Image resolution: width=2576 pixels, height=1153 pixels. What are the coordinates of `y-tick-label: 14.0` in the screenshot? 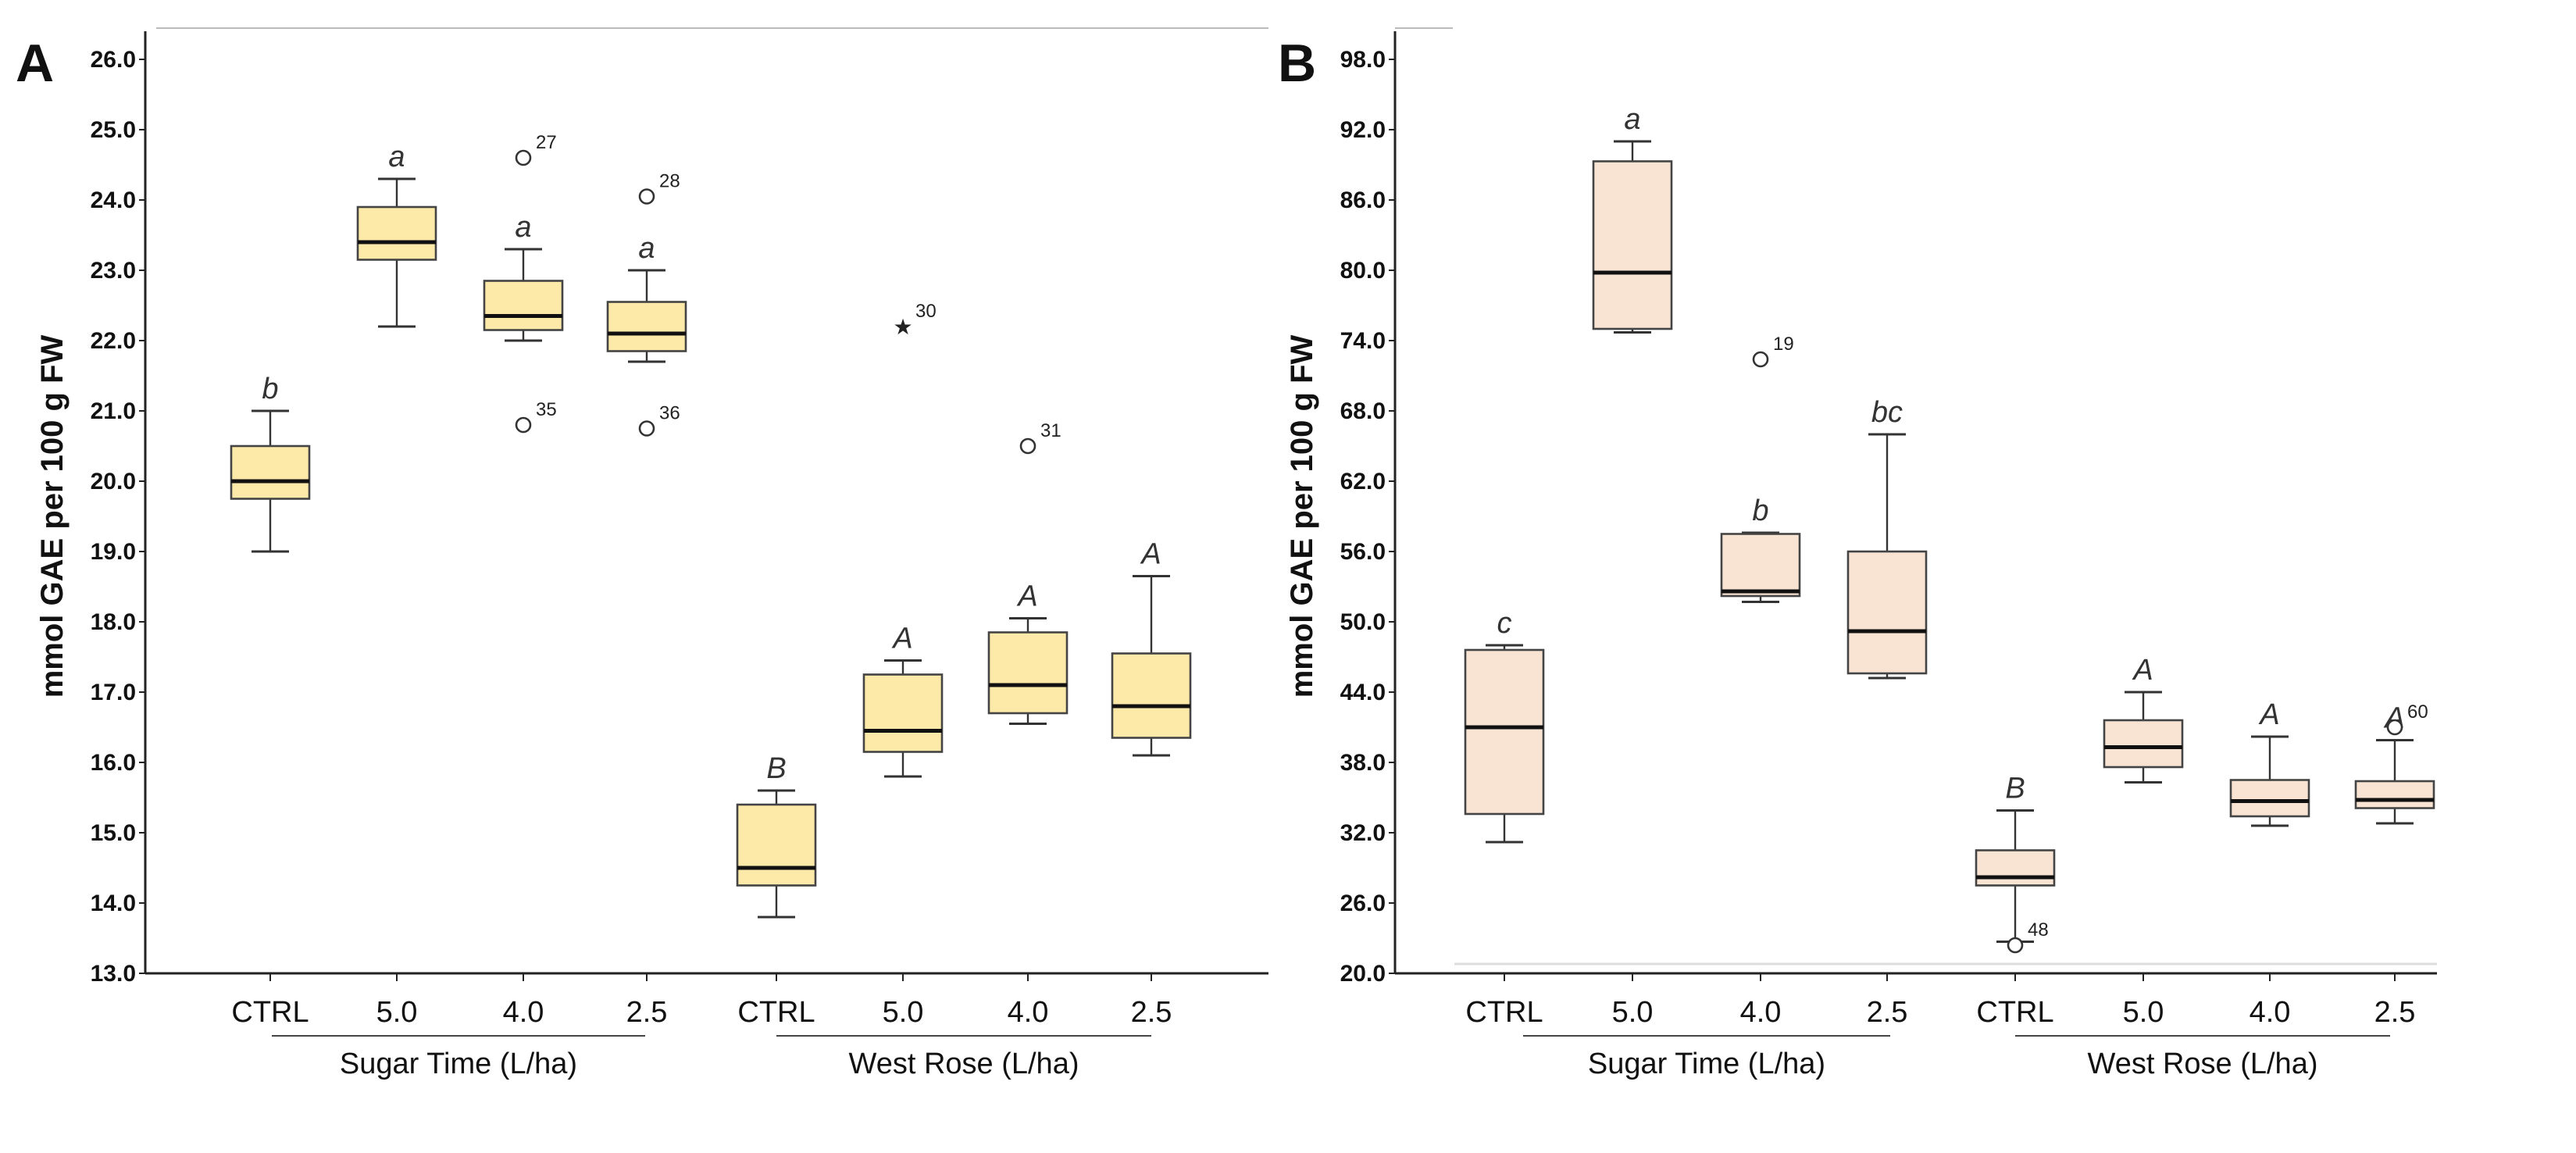 It's located at (113, 903).